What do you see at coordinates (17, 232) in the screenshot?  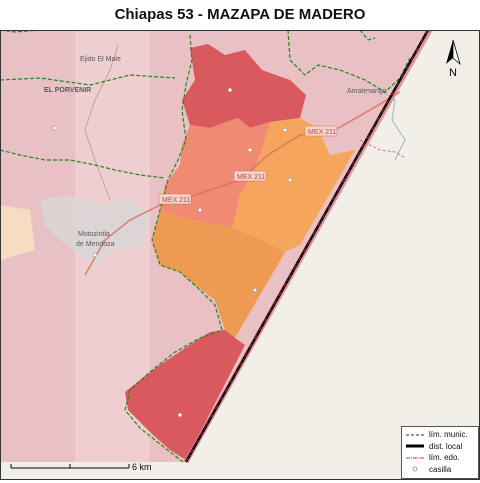 I see `yellowish-patch` at bounding box center [17, 232].